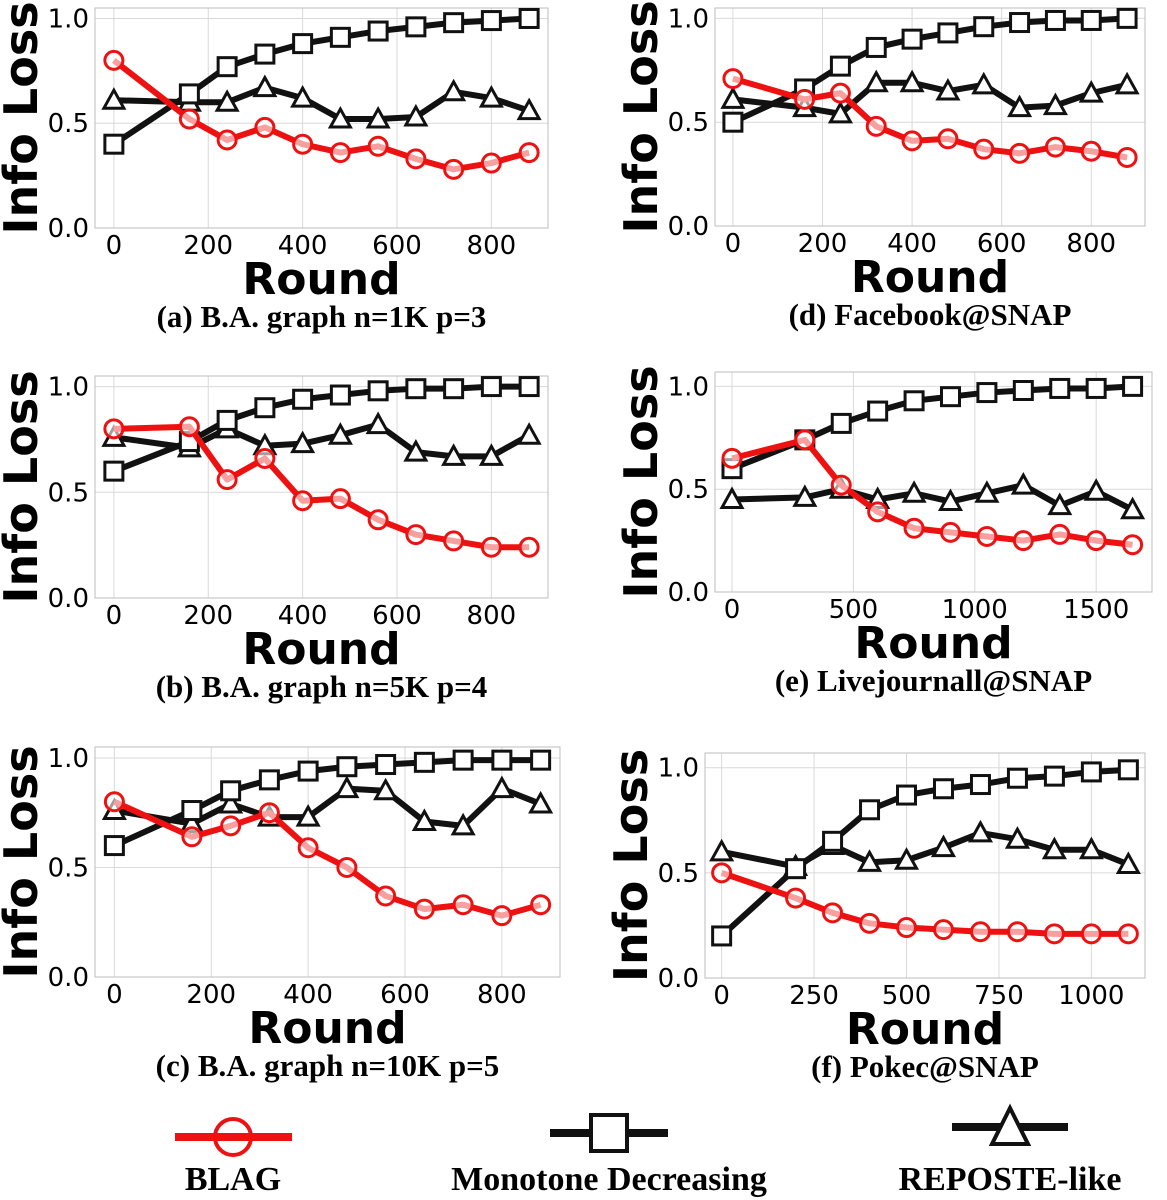 Image resolution: width=1167 pixels, height=1200 pixels. What do you see at coordinates (114, 616) in the screenshot?
I see `chart-b-xtick-0: 0` at bounding box center [114, 616].